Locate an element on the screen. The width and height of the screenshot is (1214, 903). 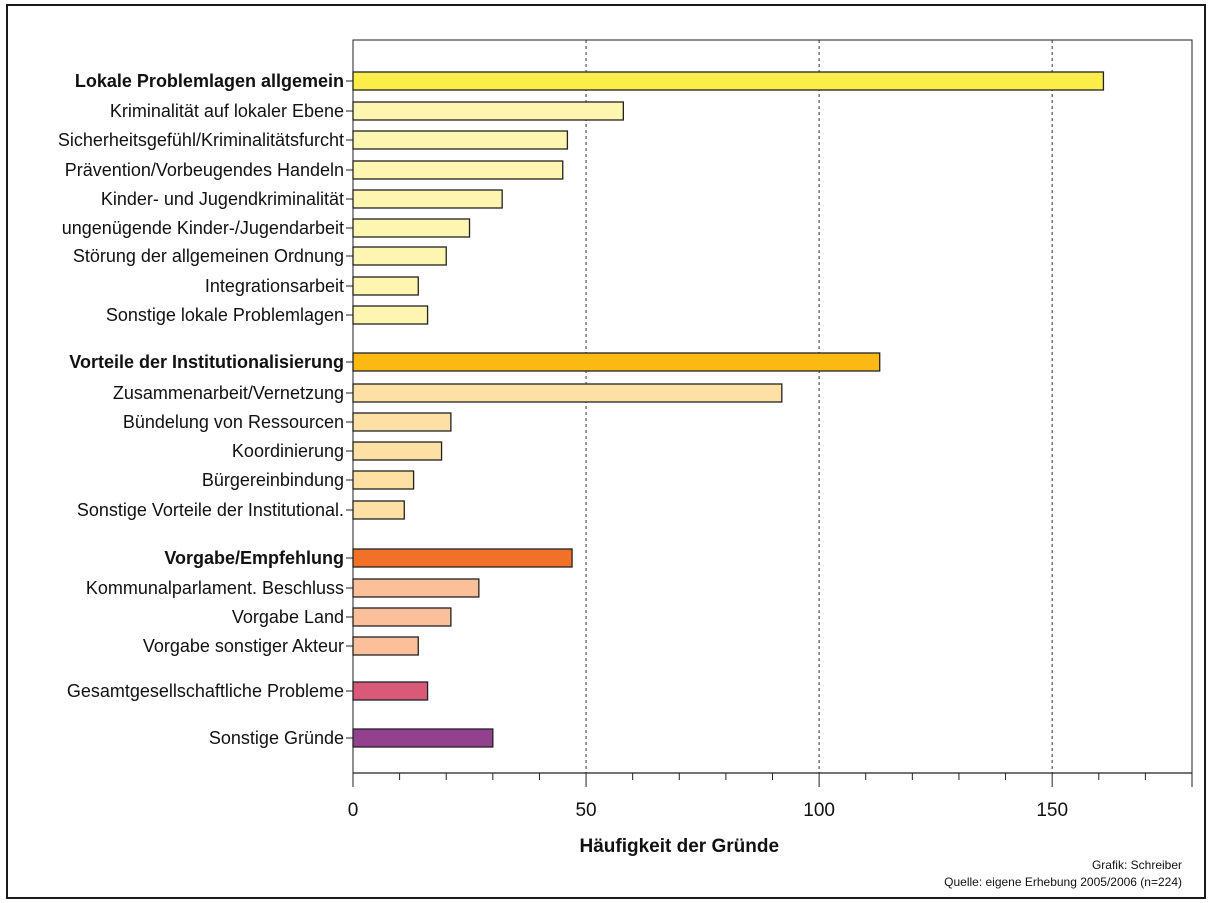
credit-author: Grafik: Schreiber is located at coordinates (1136, 865).